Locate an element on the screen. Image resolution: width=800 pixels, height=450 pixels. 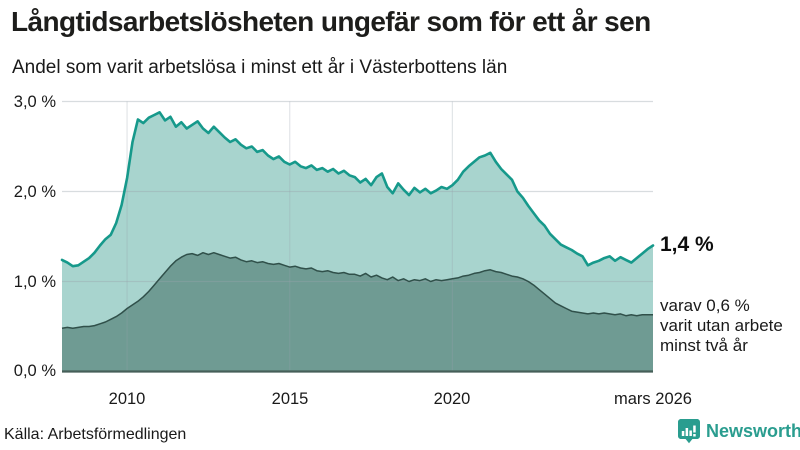
subset-annotation-line-1: varav 0,6 % is located at coordinates (705, 305).